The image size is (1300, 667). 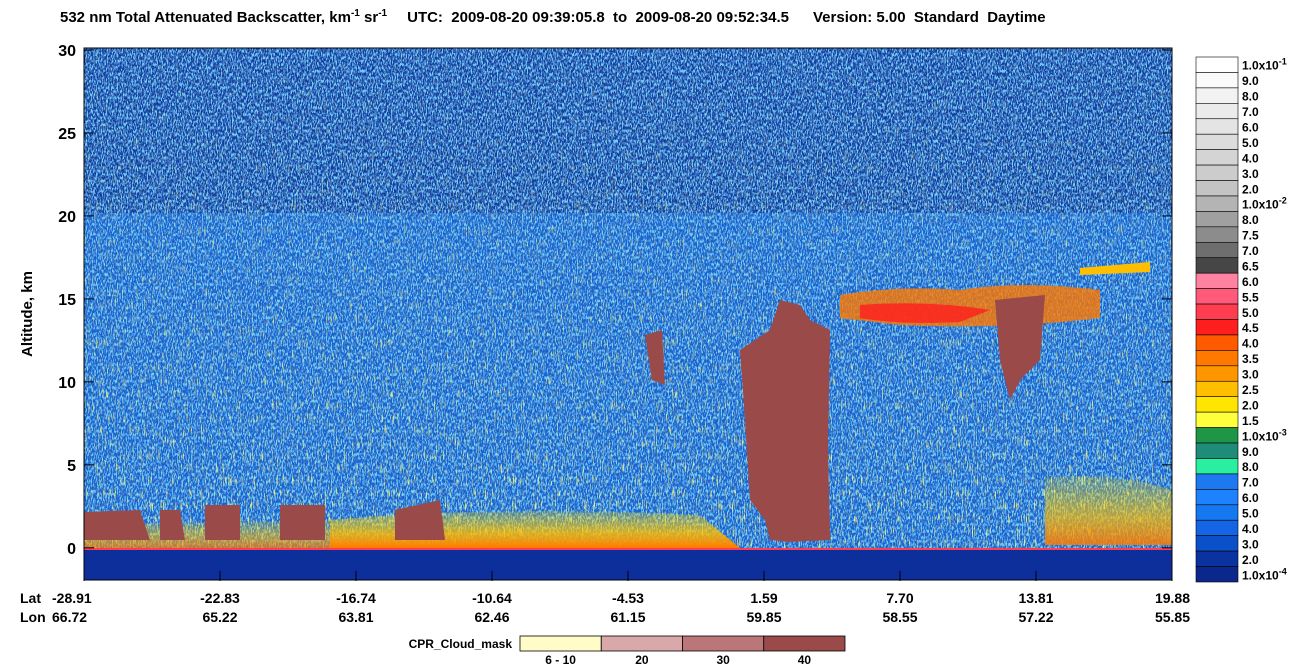 I want to click on y-tick-label: 15, so click(x=67, y=300).